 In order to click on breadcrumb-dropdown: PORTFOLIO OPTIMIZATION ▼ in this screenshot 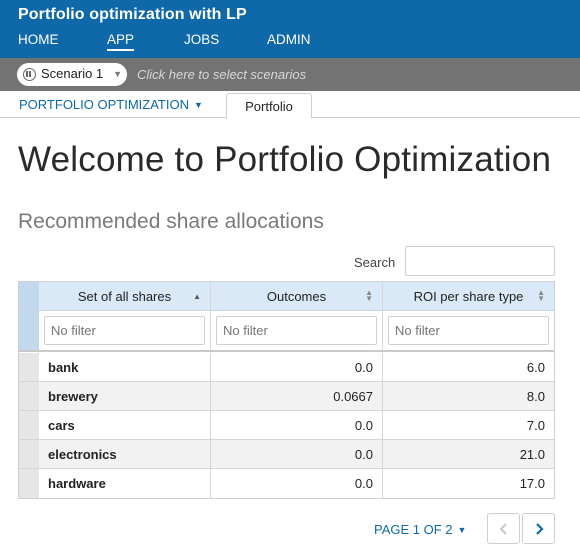, I will do `click(111, 104)`.